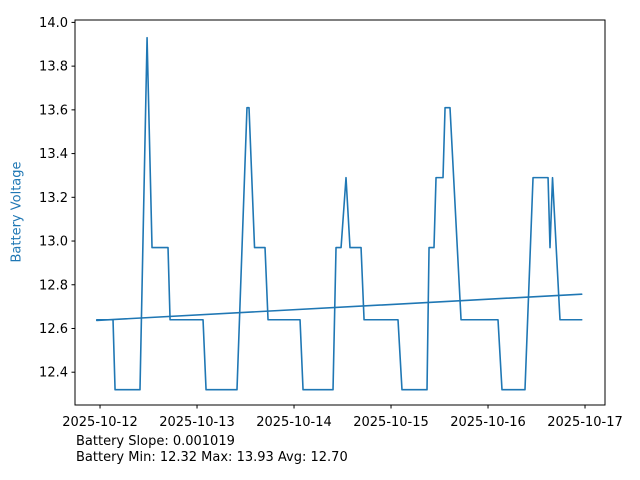 Image resolution: width=640 pixels, height=480 pixels. I want to click on x-tick-label: 2025-10-17, so click(585, 422).